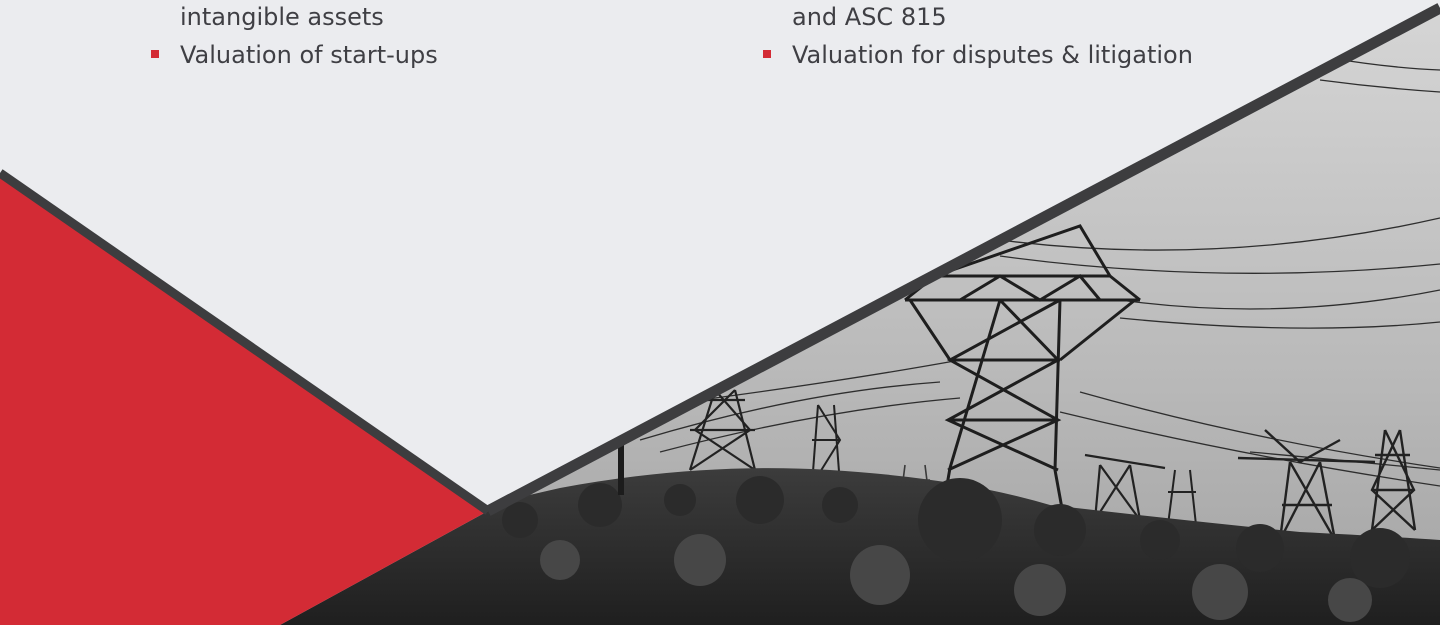 The width and height of the screenshot is (1440, 625). I want to click on right-continued-line: and ASC 815, so click(869, 17).